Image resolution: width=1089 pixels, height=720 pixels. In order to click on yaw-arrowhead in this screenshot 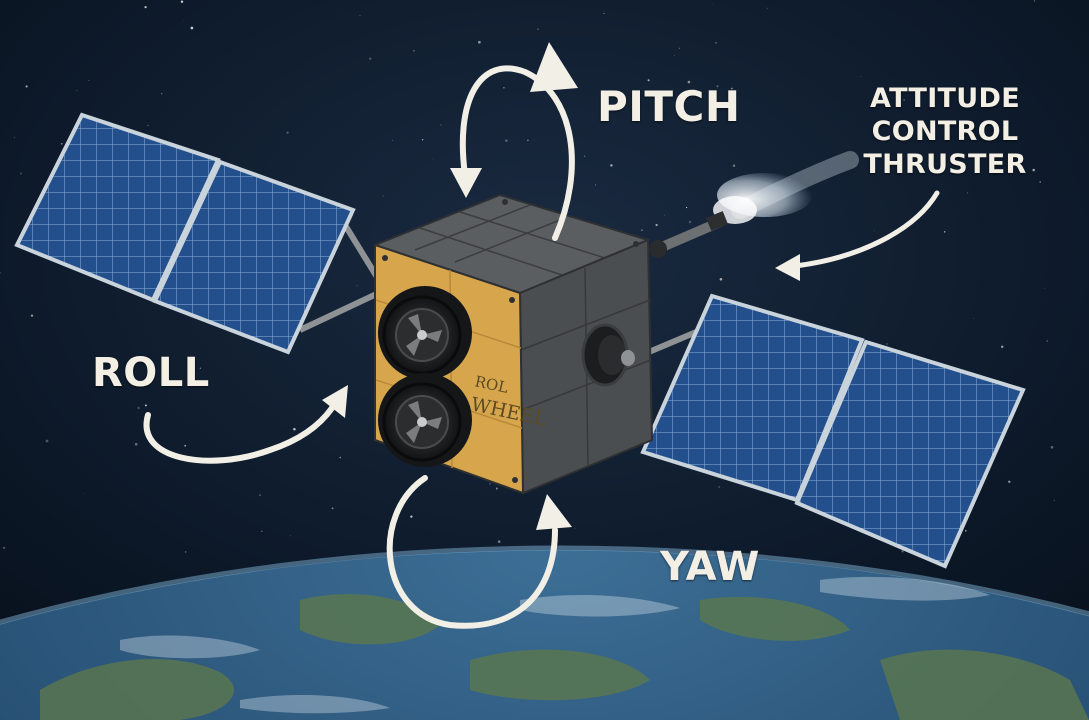, I will do `click(554, 512)`.